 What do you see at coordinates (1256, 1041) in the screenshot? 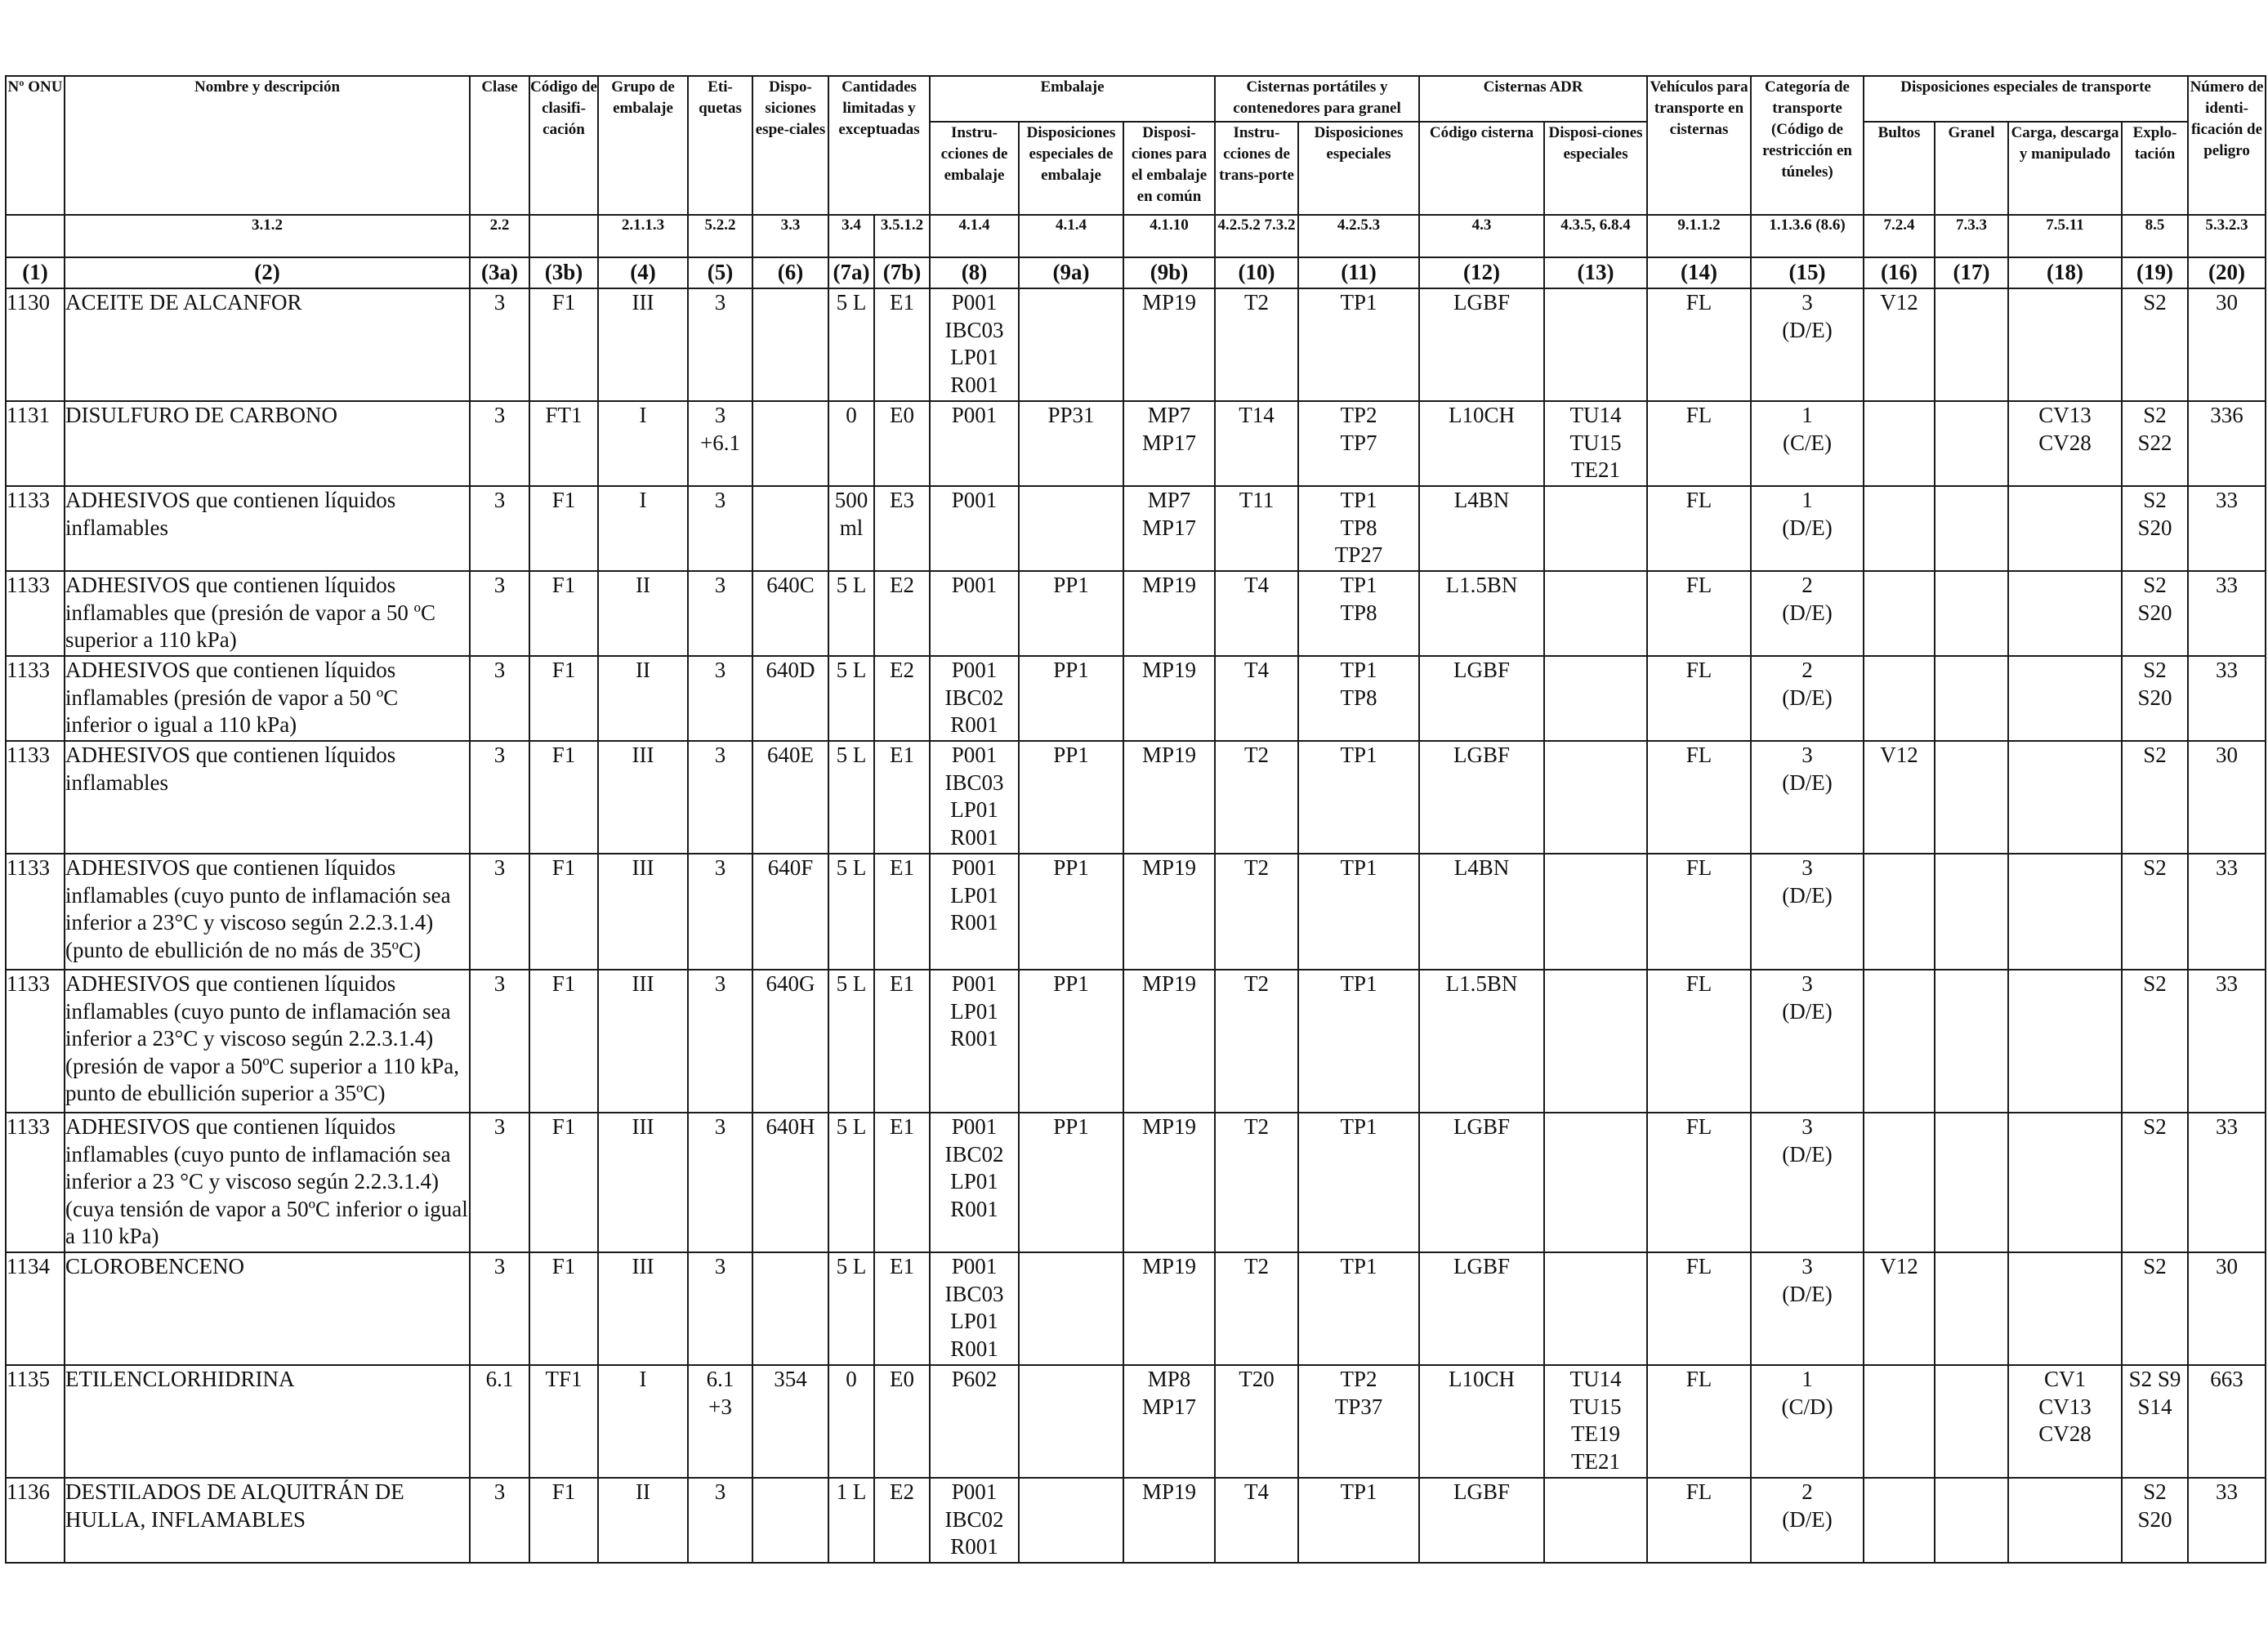
I see `portable-tank-instructions-cell: T2` at bounding box center [1256, 1041].